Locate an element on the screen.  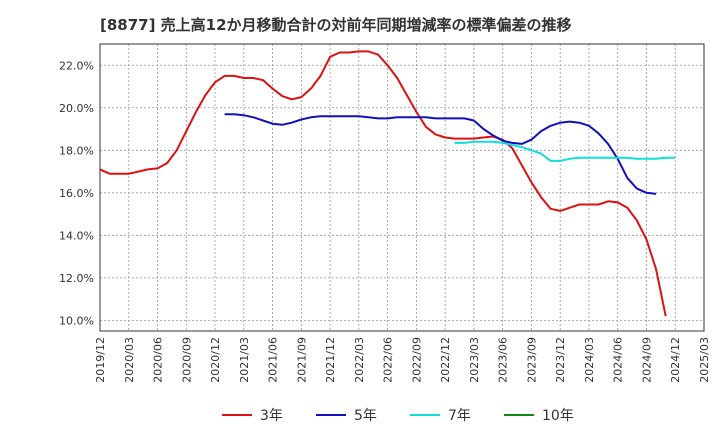
y-tick-label: 20.0% is located at coordinates (76, 108).